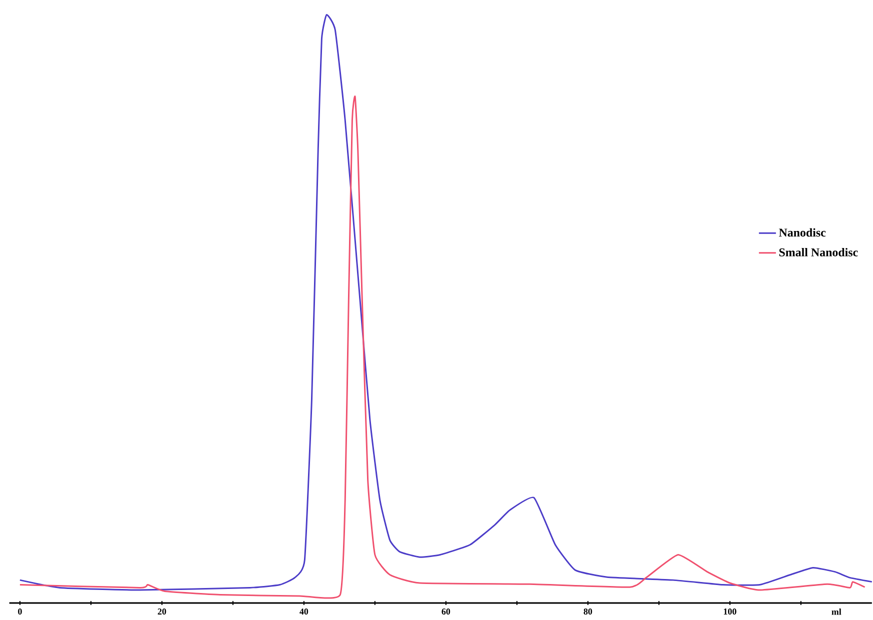 This screenshot has height=620, width=873. What do you see at coordinates (730, 611) in the screenshot?
I see `x-tick-label: 100` at bounding box center [730, 611].